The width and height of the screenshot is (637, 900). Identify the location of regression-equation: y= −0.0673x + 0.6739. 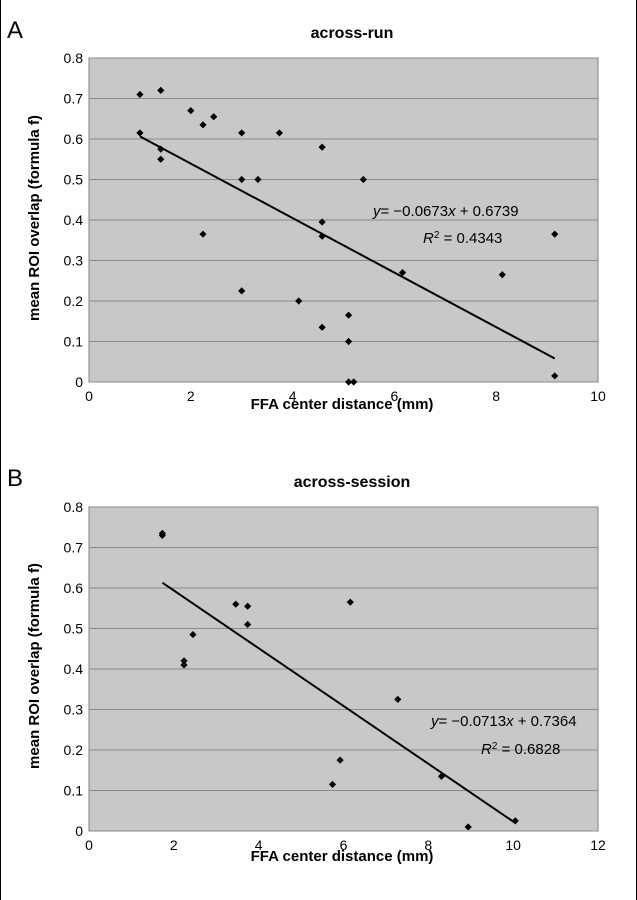
(445, 211).